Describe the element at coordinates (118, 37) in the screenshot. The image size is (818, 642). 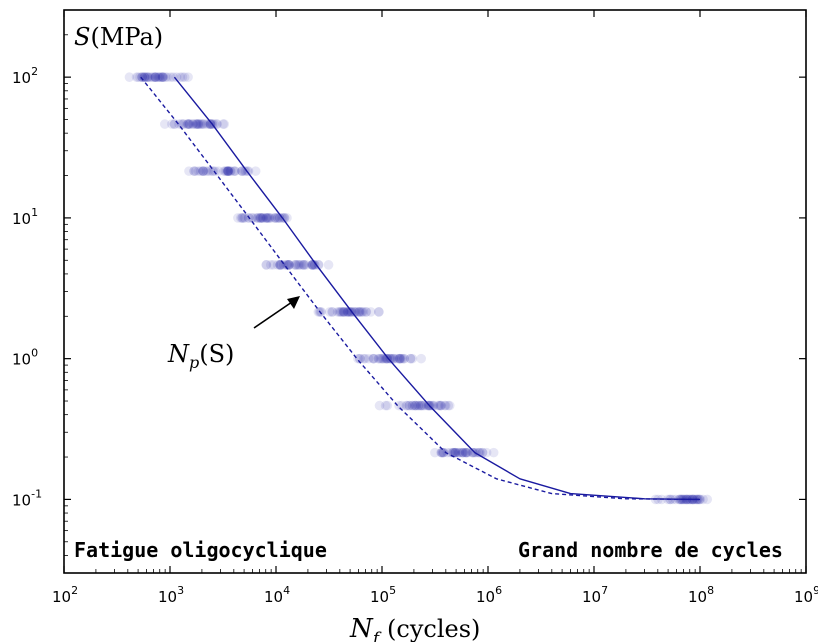
I see `y-axis-label: S(MPa)` at that location.